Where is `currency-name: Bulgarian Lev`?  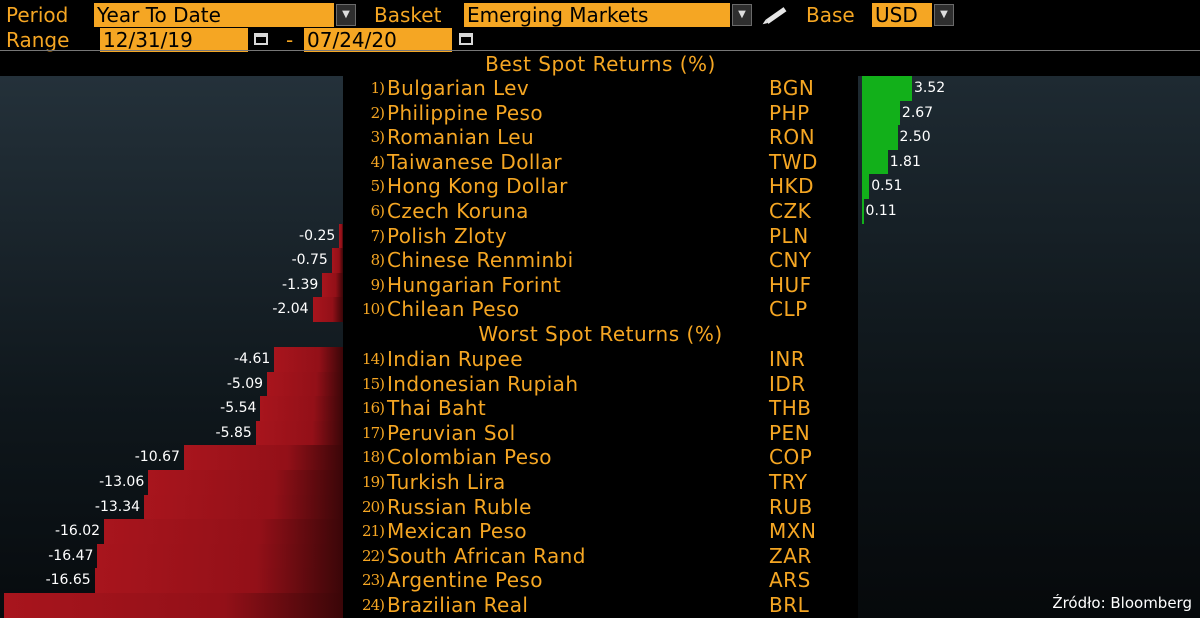
currency-name: Bulgarian Lev is located at coordinates (458, 88).